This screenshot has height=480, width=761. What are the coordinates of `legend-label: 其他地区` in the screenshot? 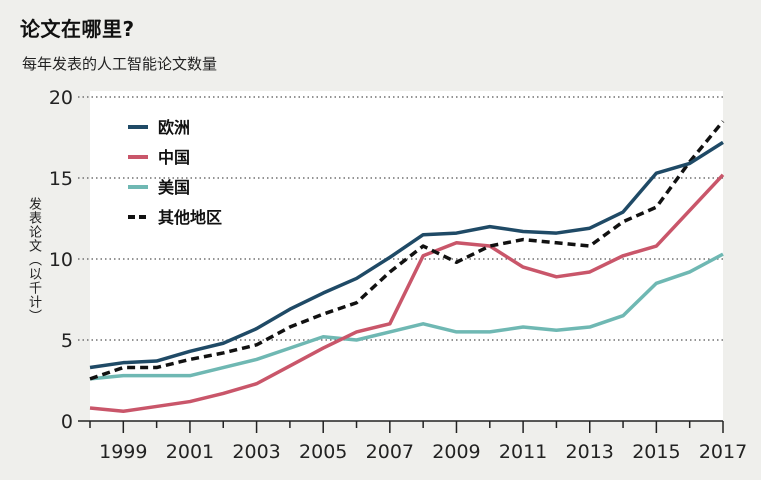 It's located at (190, 217).